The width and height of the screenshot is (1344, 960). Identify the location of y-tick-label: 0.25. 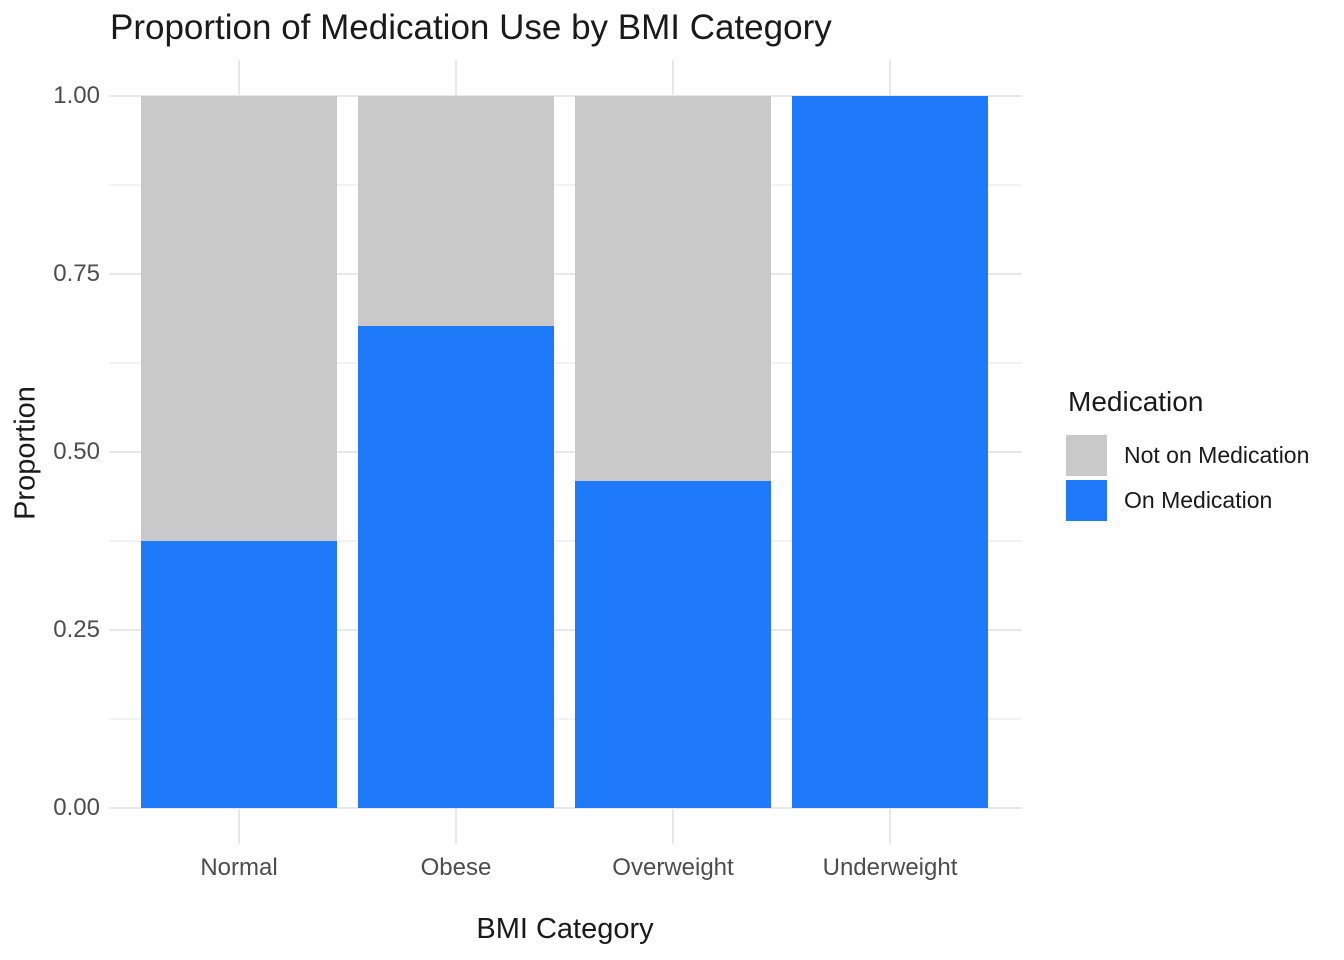
(76, 629).